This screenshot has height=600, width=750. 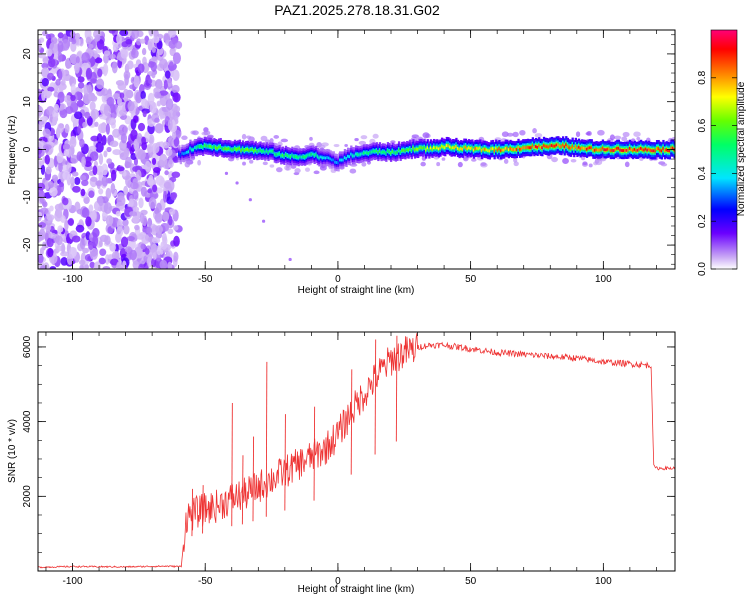 What do you see at coordinates (338, 581) in the screenshot?
I see `snr-x-tick-label: 0` at bounding box center [338, 581].